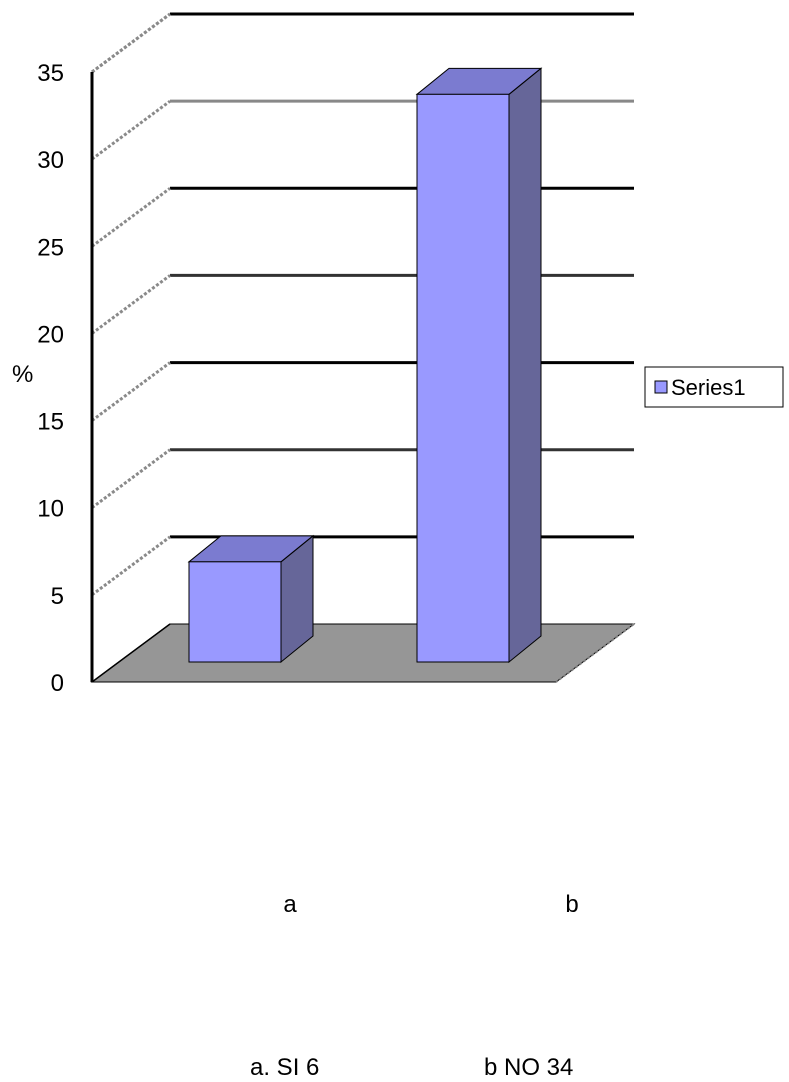 The width and height of the screenshot is (789, 1082). Describe the element at coordinates (50, 422) in the screenshot. I see `y-tick-label: 15` at that location.